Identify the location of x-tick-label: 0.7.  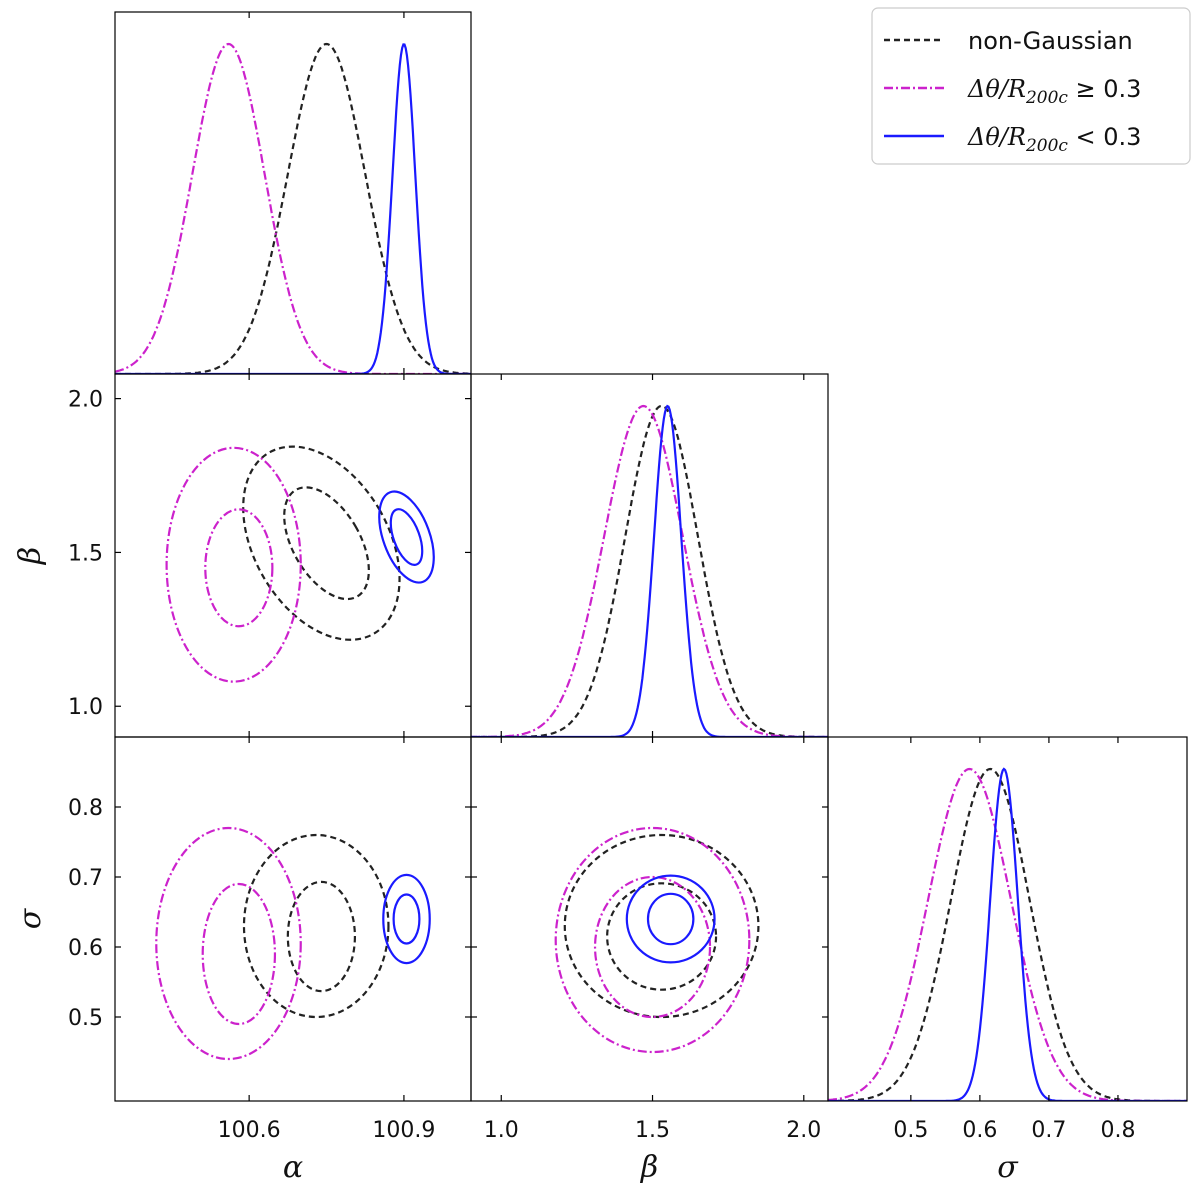
(1048, 1130).